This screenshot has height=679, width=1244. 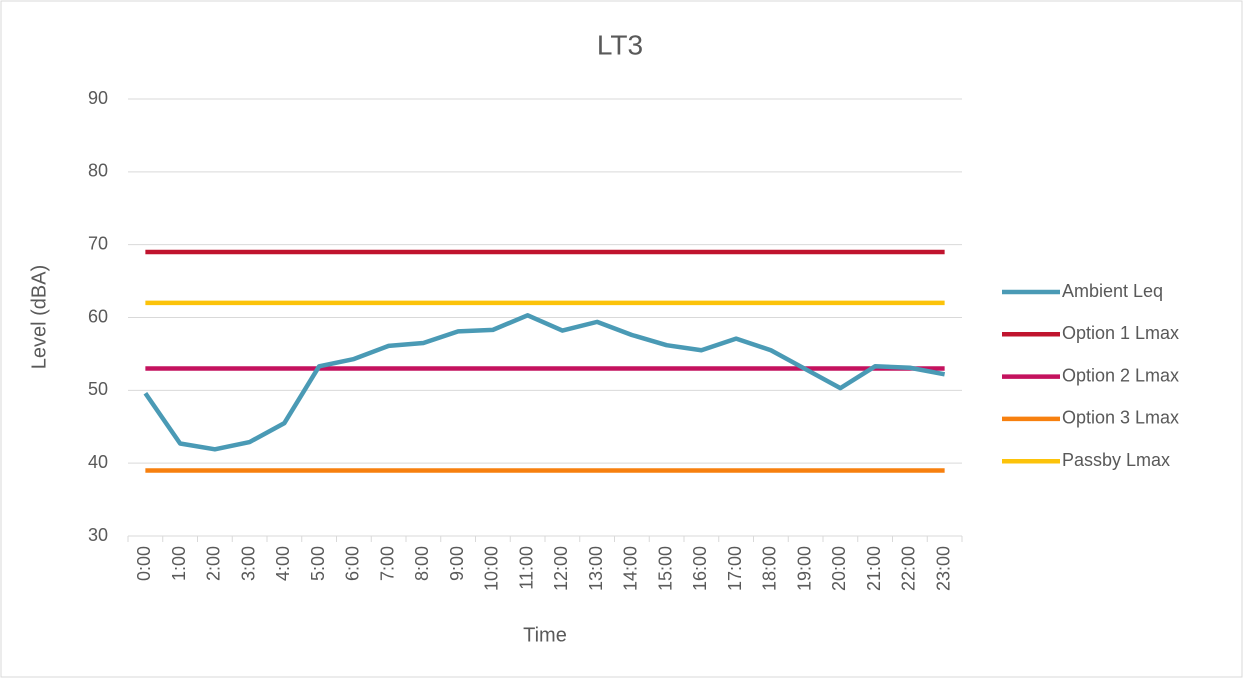 What do you see at coordinates (98, 243) in the screenshot?
I see `y-tick-label: 70` at bounding box center [98, 243].